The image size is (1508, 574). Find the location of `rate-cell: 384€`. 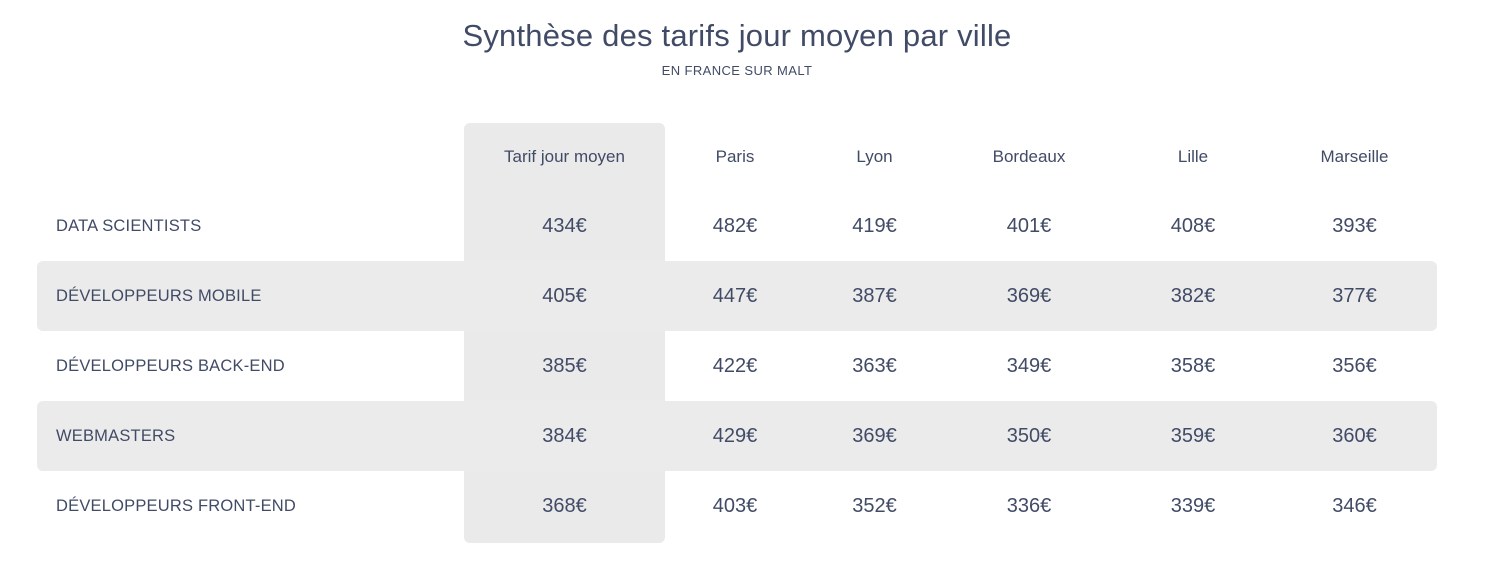

rate-cell: 384€ is located at coordinates (564, 435).